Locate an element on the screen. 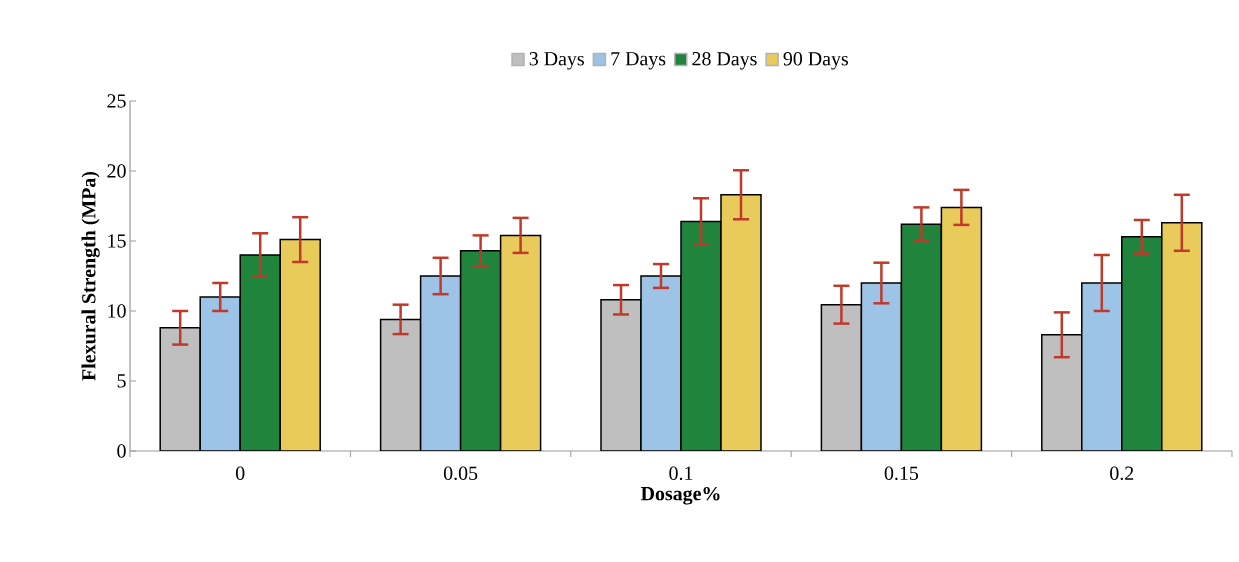  x-tick-label: 0.1 is located at coordinates (681, 473).